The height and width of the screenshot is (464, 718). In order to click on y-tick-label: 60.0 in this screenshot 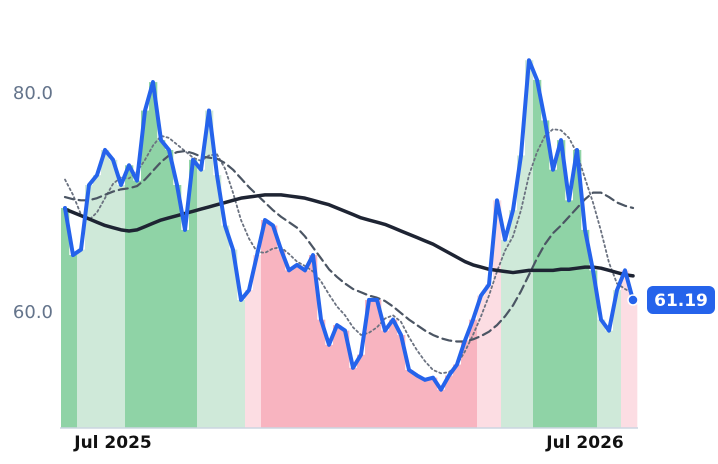, I will do `click(33, 312)`.